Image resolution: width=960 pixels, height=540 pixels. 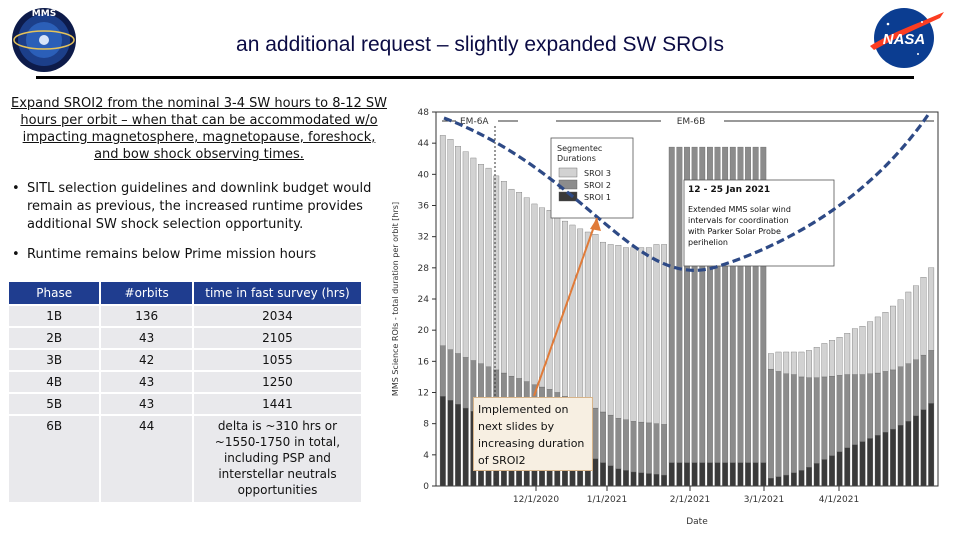 What do you see at coordinates (536, 500) in the screenshot?
I see `x-tick-label: 12/1/2020` at bounding box center [536, 500].